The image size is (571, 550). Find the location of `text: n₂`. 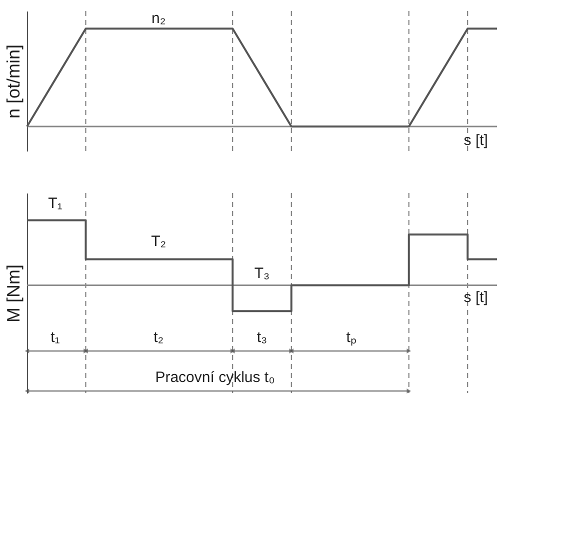

text: n₂ is located at coordinates (159, 18).